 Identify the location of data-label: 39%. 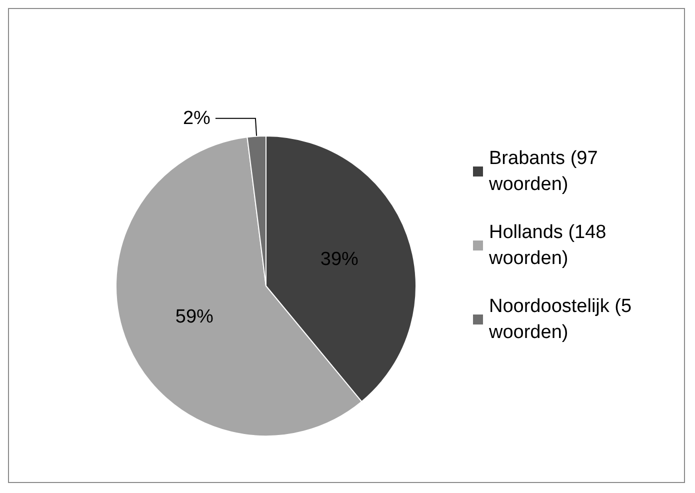
(339, 259).